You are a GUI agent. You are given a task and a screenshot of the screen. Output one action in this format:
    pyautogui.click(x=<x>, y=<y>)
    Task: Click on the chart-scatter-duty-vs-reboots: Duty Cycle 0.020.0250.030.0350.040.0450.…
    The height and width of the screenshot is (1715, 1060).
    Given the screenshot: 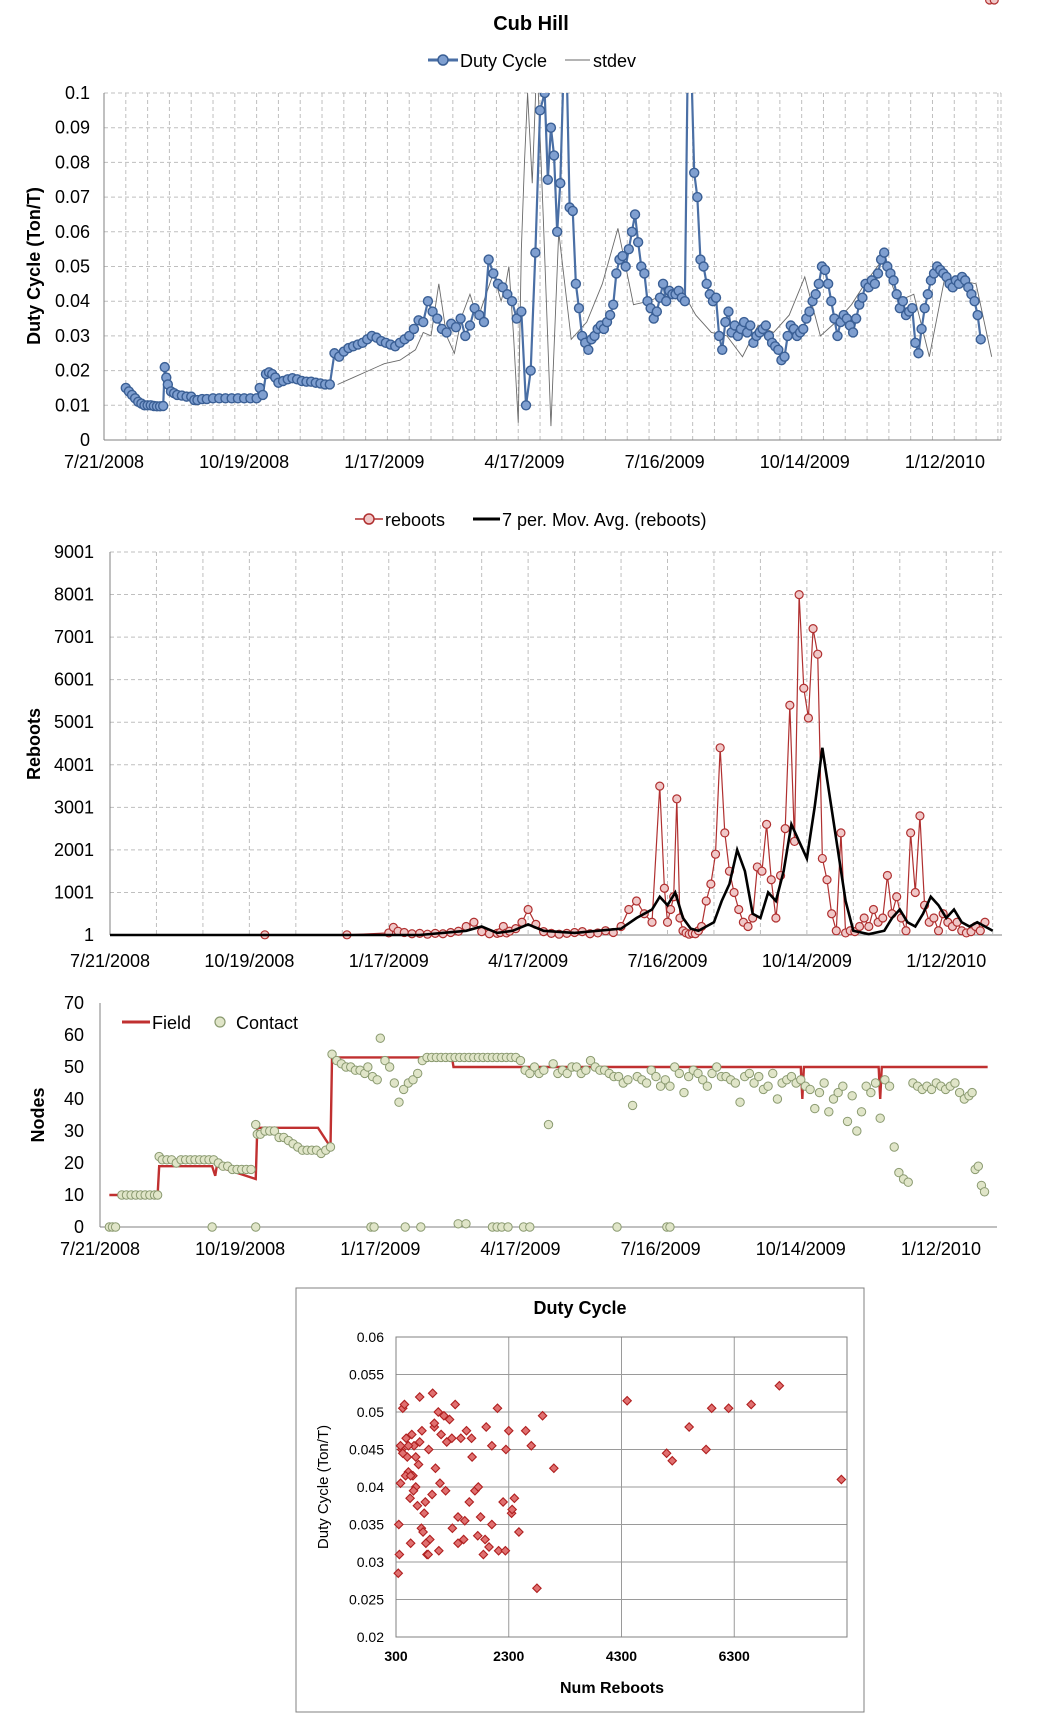 What is the action you would take?
    pyautogui.click(x=580, y=1500)
    